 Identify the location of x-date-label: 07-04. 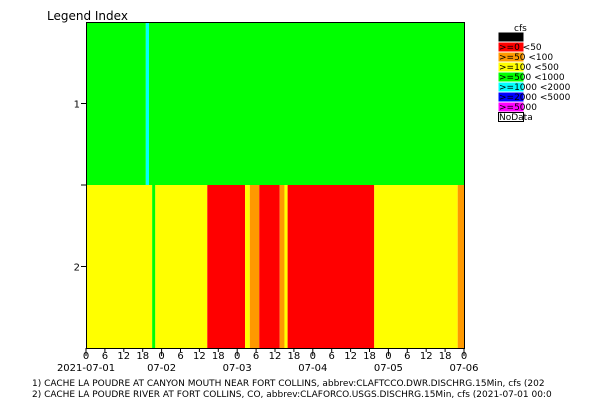
(312, 368).